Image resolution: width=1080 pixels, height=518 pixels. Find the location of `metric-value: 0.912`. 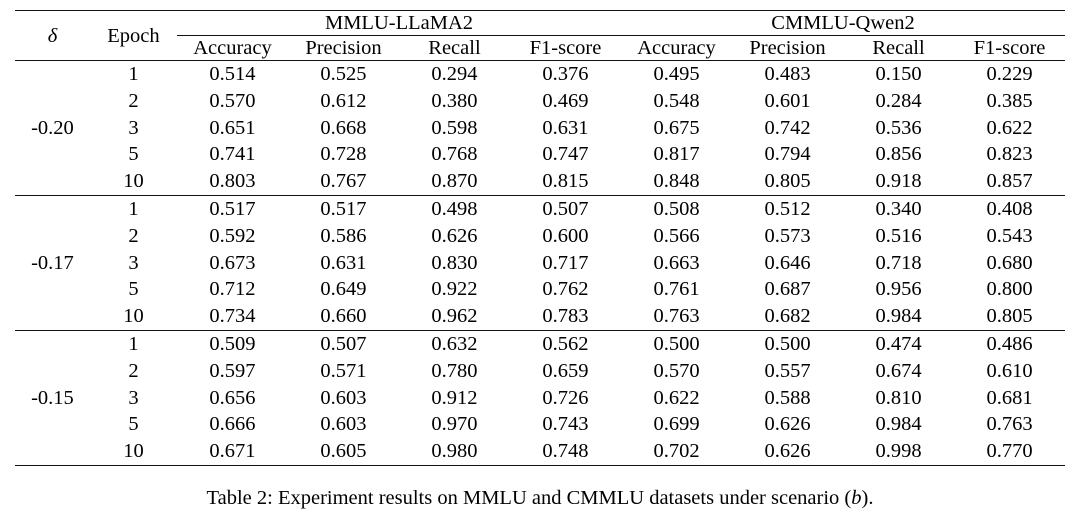

metric-value: 0.912 is located at coordinates (454, 397).